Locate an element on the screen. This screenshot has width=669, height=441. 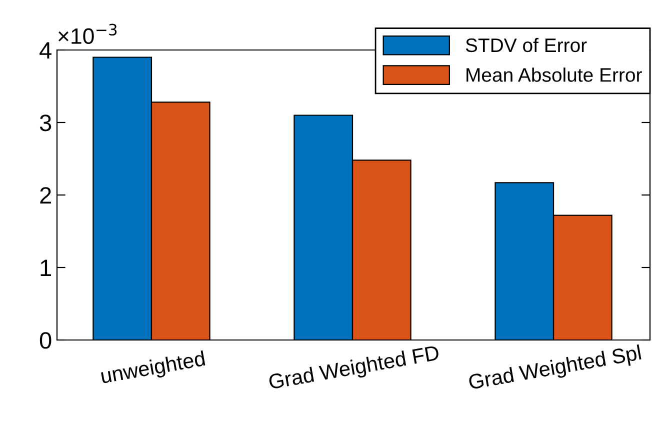
x-tick-label: Grad Weighted FD is located at coordinates (354, 369).